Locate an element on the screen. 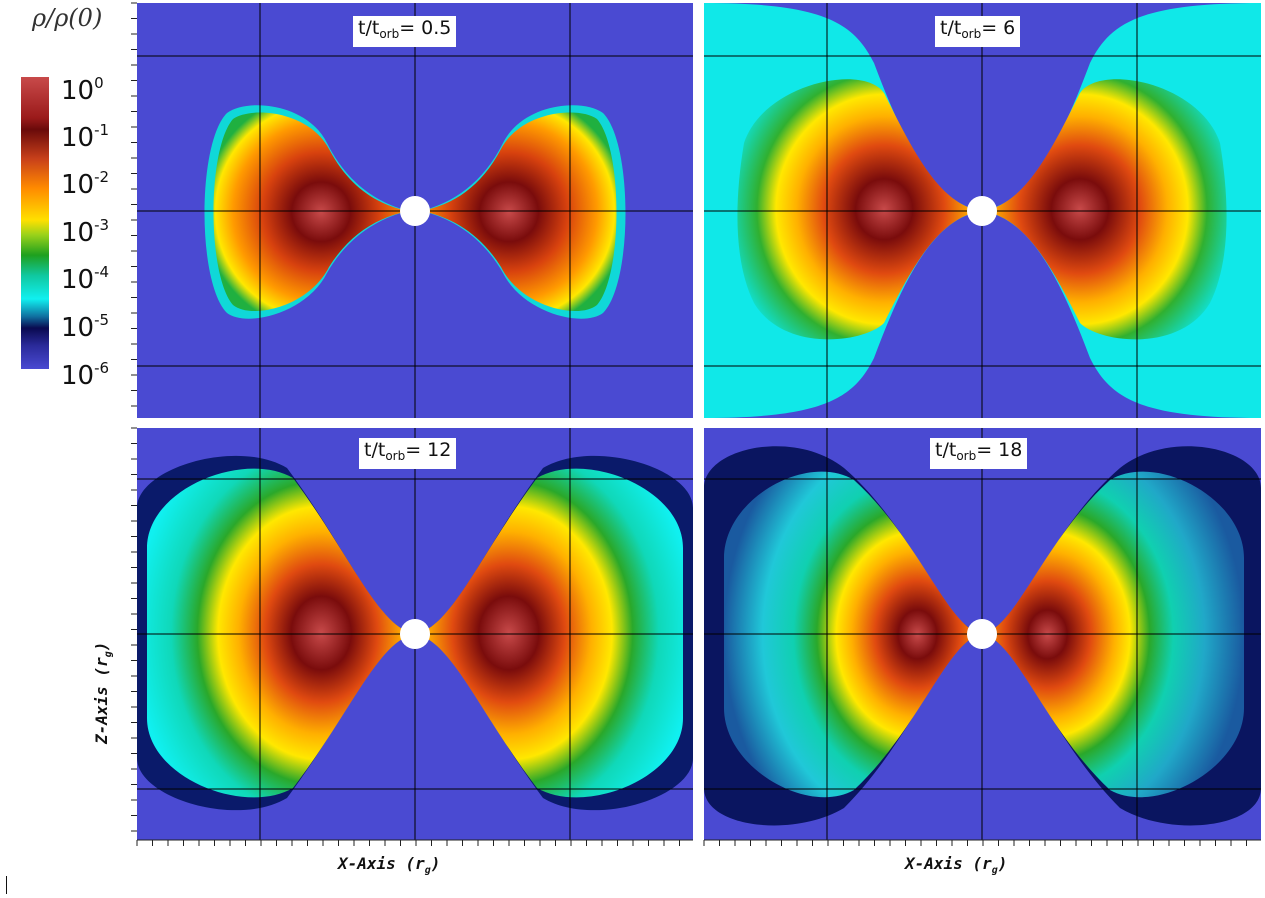 The image size is (1265, 898). colorbar-tick-label: 10⁻⁴ is located at coordinates (85, 279).